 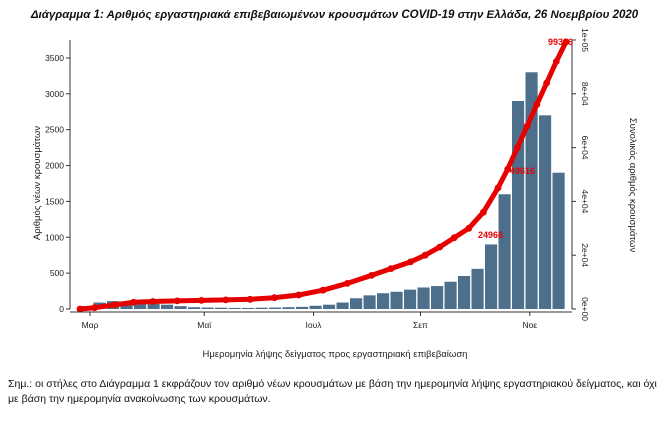 What do you see at coordinates (54, 130) in the screenshot?
I see `y-left-tick-label-2500: 2500` at bounding box center [54, 130].